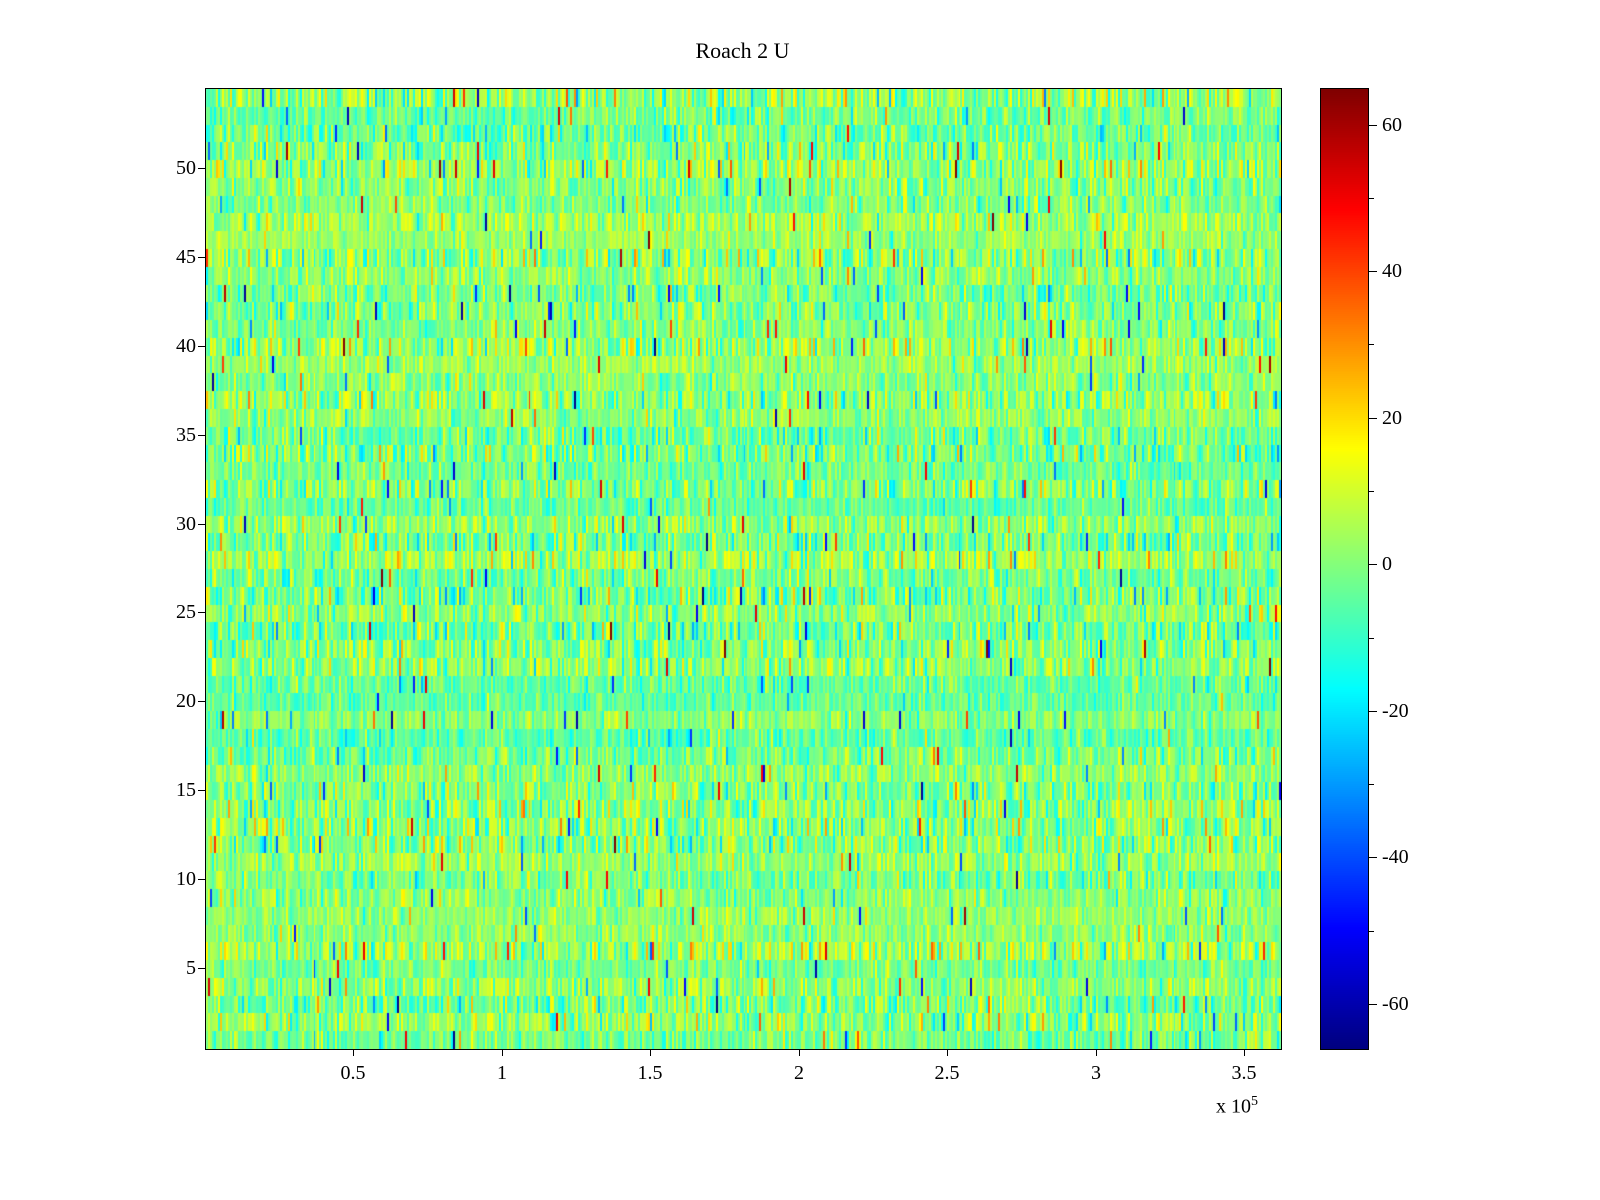 Image resolution: width=1600 pixels, height=1200 pixels. I want to click on y-tick-label: 5, so click(191, 968).